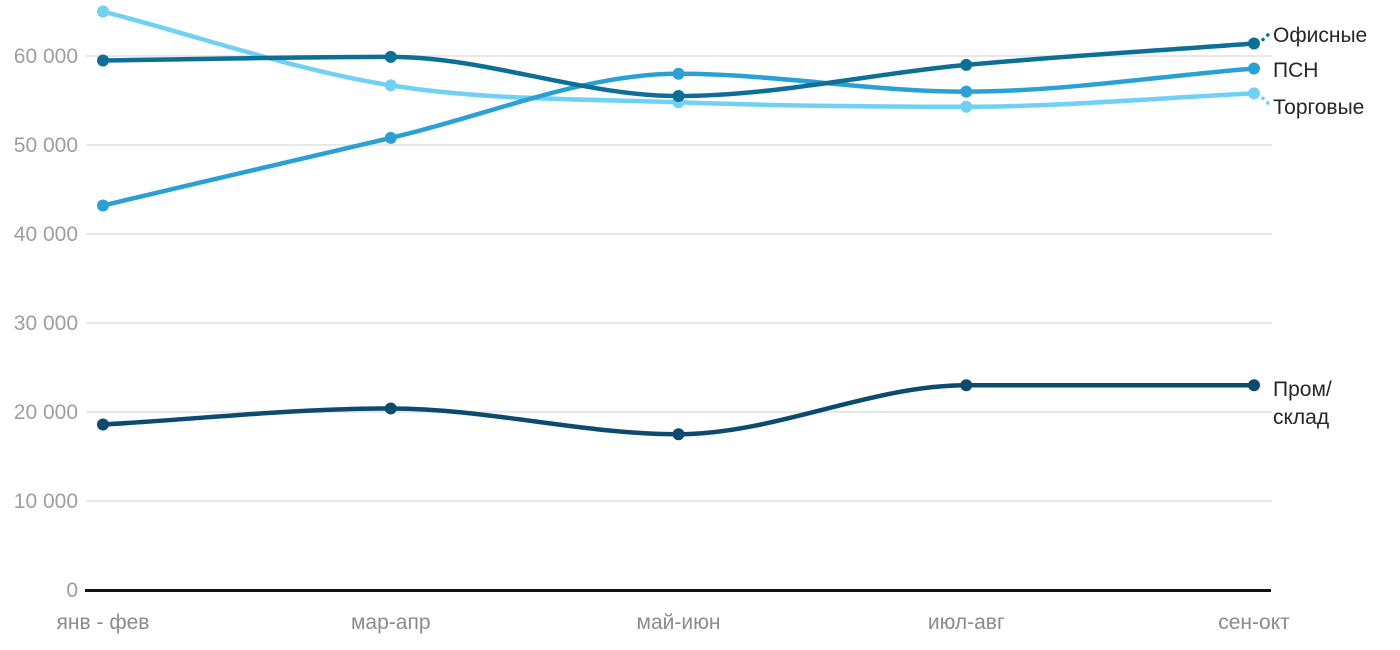 Image resolution: width=1400 pixels, height=650 pixels. Describe the element at coordinates (678, 410) in the screenshot. I see `series-line` at that location.